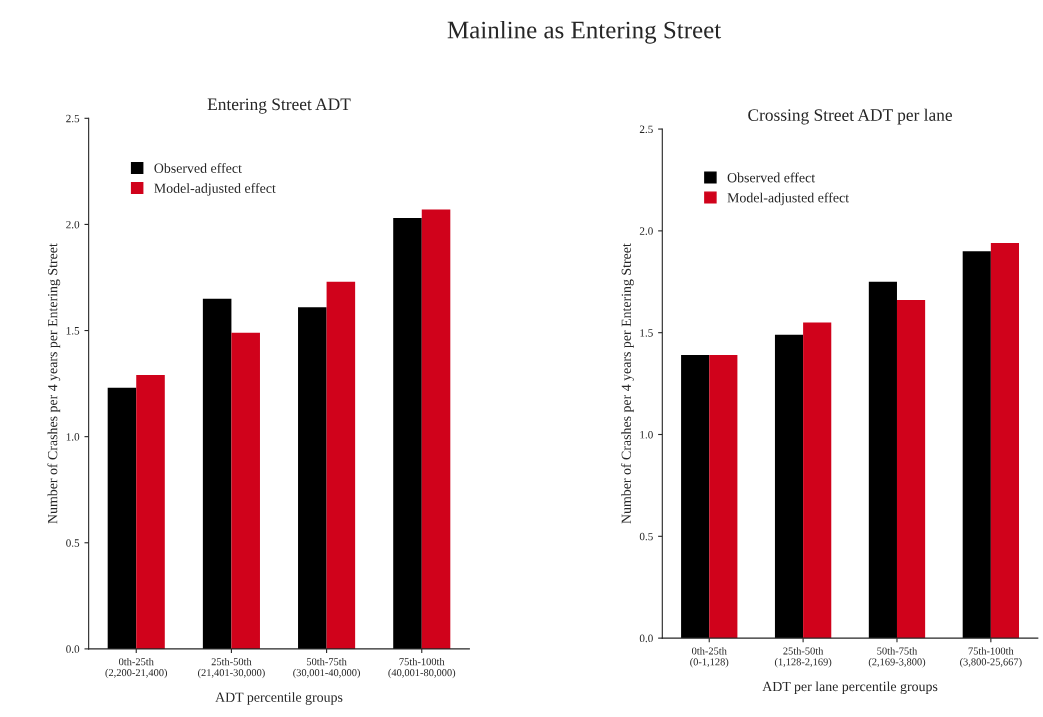 This screenshot has height=717, width=1043. I want to click on x-tick-label: 75th-100th (40,001-80,000), so click(422, 668).